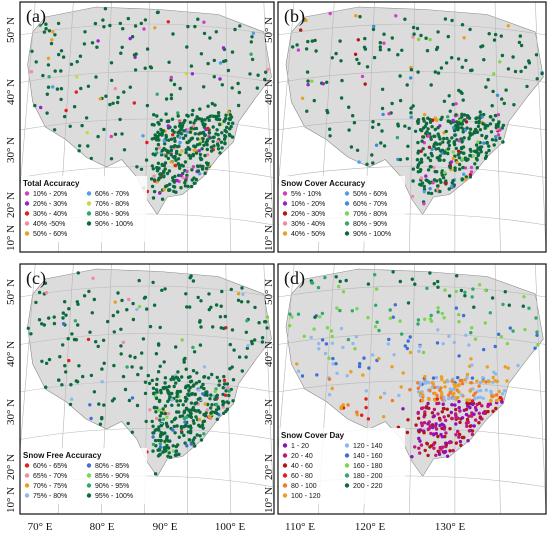 This screenshot has height=534, width=550. I want to click on legend-item-label: 40 - 60, so click(302, 466).